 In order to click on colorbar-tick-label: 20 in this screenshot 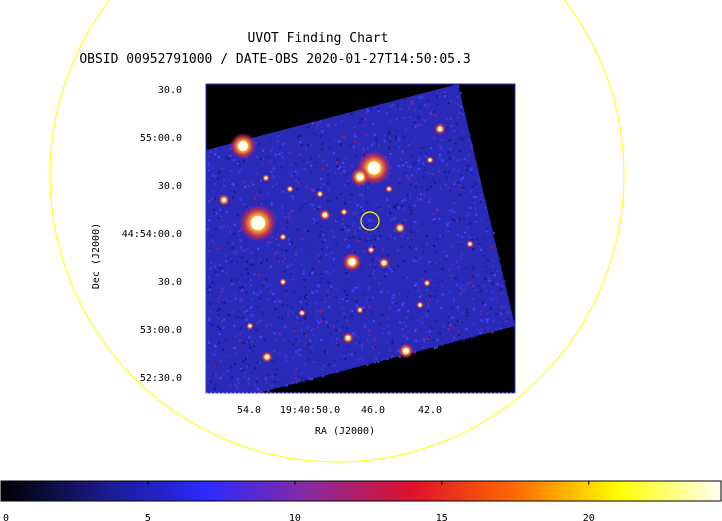, I will do `click(589, 517)`.